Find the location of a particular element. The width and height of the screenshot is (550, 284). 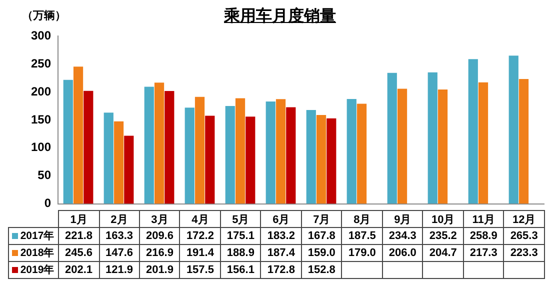

x-tick-label: 1月 is located at coordinates (78, 219).